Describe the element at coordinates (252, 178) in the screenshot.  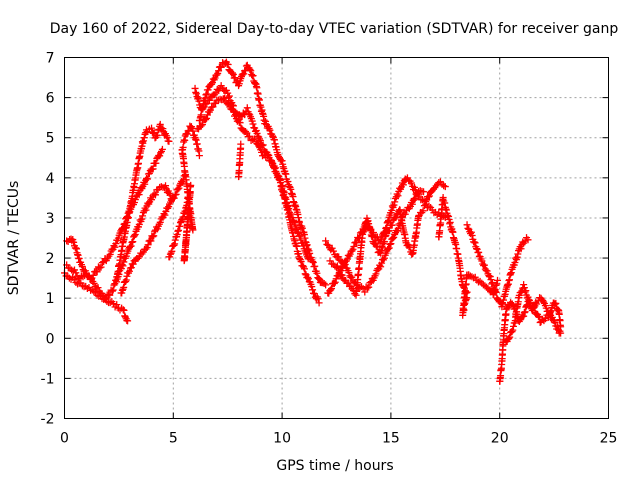
I see `series-ganp-i` at that location.